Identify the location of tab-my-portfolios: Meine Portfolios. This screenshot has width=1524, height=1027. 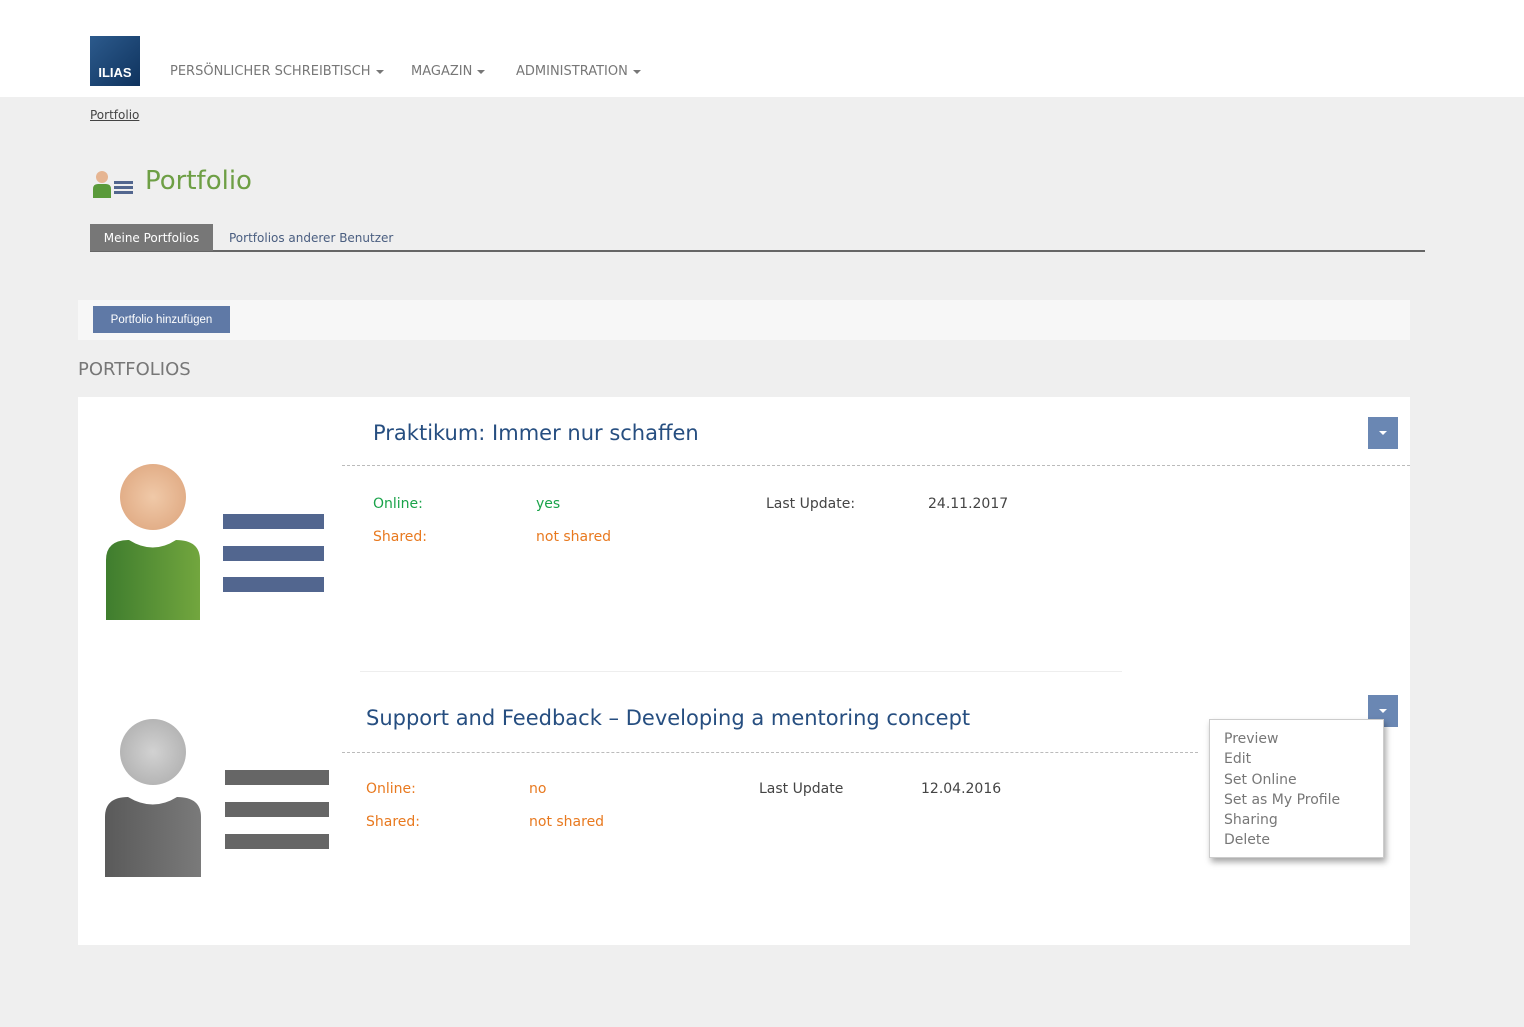
(151, 237).